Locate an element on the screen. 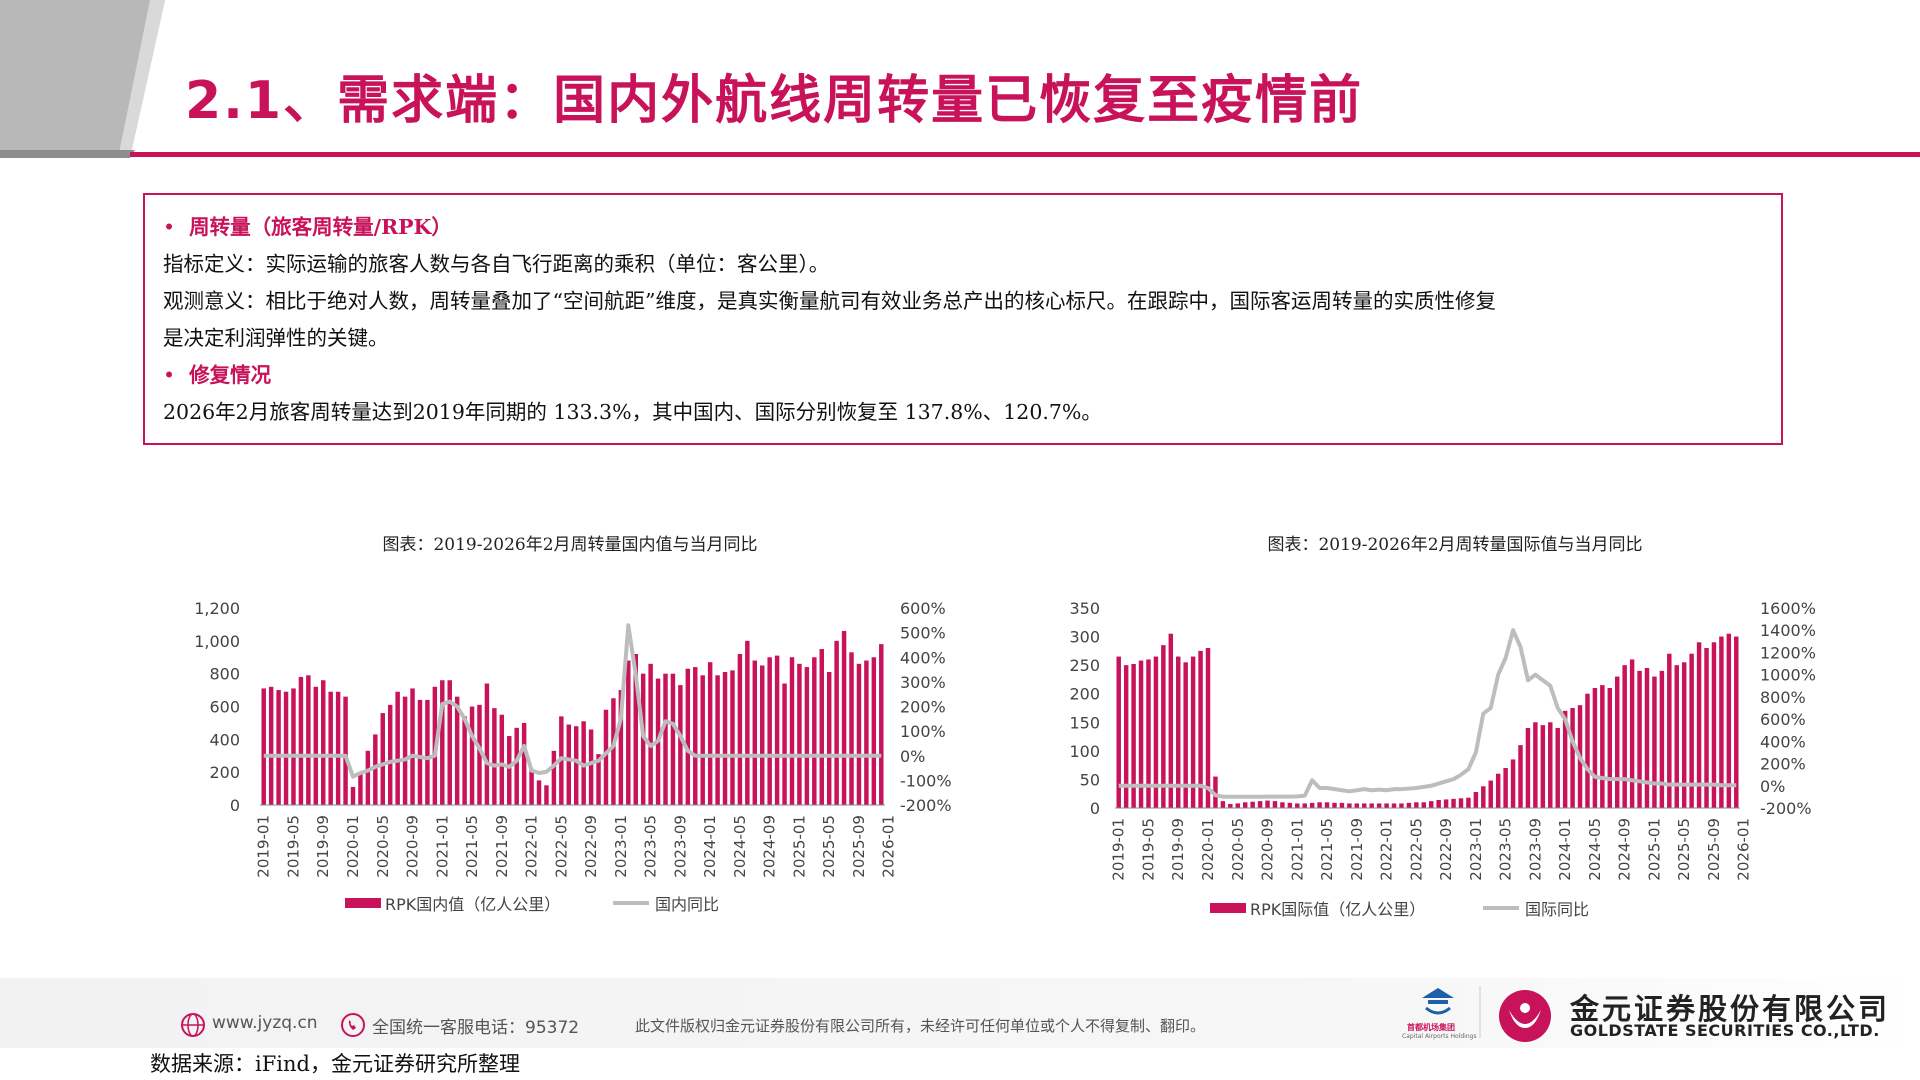 The height and width of the screenshot is (1080, 1920). x-tick-label: 2020-05 is located at coordinates (1238, 849).